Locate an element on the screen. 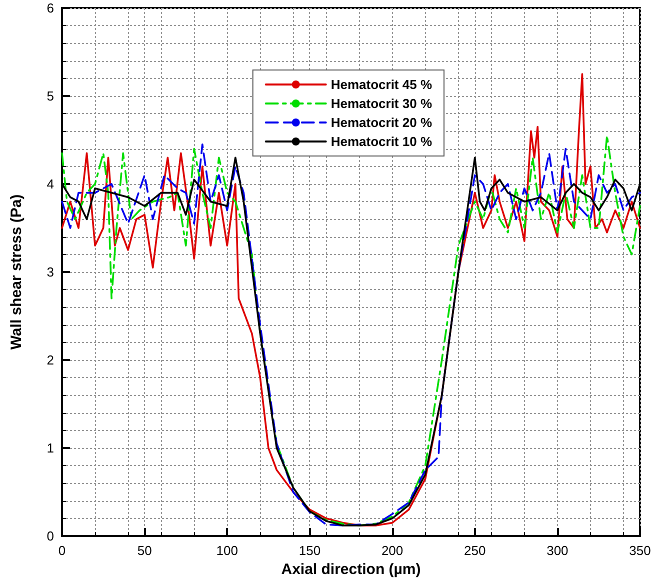 This screenshot has width=654, height=582. x-tick-label: 0 is located at coordinates (62, 550).